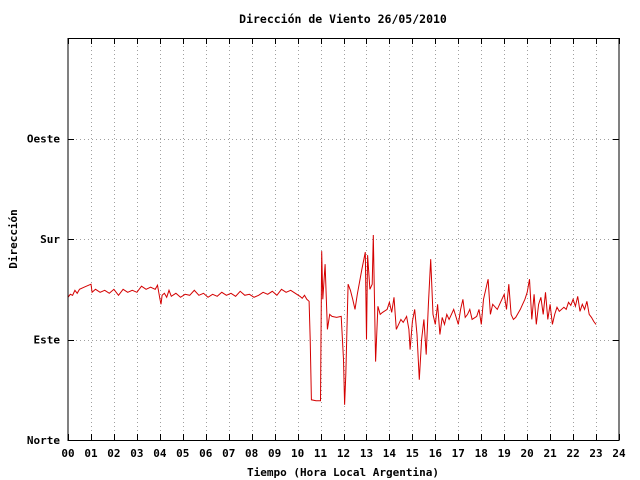 The width and height of the screenshot is (640, 480). I want to click on y-tick-label: Sur, so click(50, 239).